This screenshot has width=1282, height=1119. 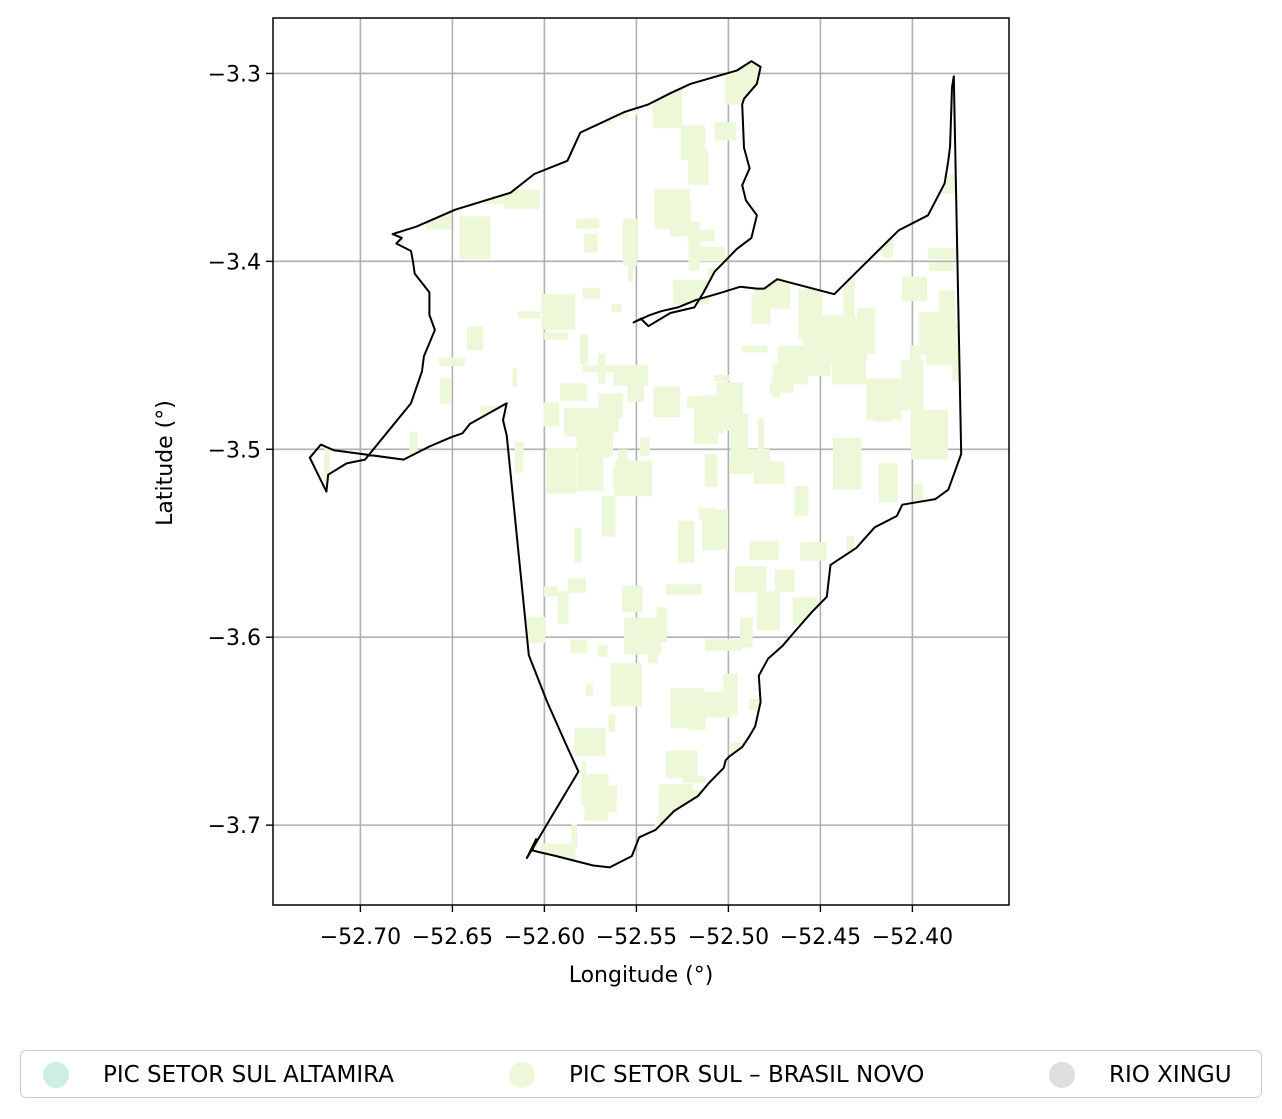 I want to click on y-axis-ticks: −3.3 −3.4 −3.5 −3.6 −3.7, so click(x=240, y=450).